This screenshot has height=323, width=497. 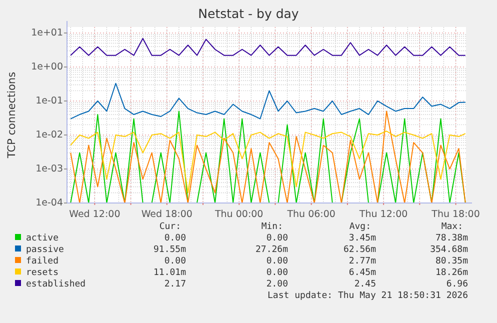 What do you see at coordinates (49, 203) in the screenshot?
I see `y-tick-label: 1e-04` at bounding box center [49, 203].